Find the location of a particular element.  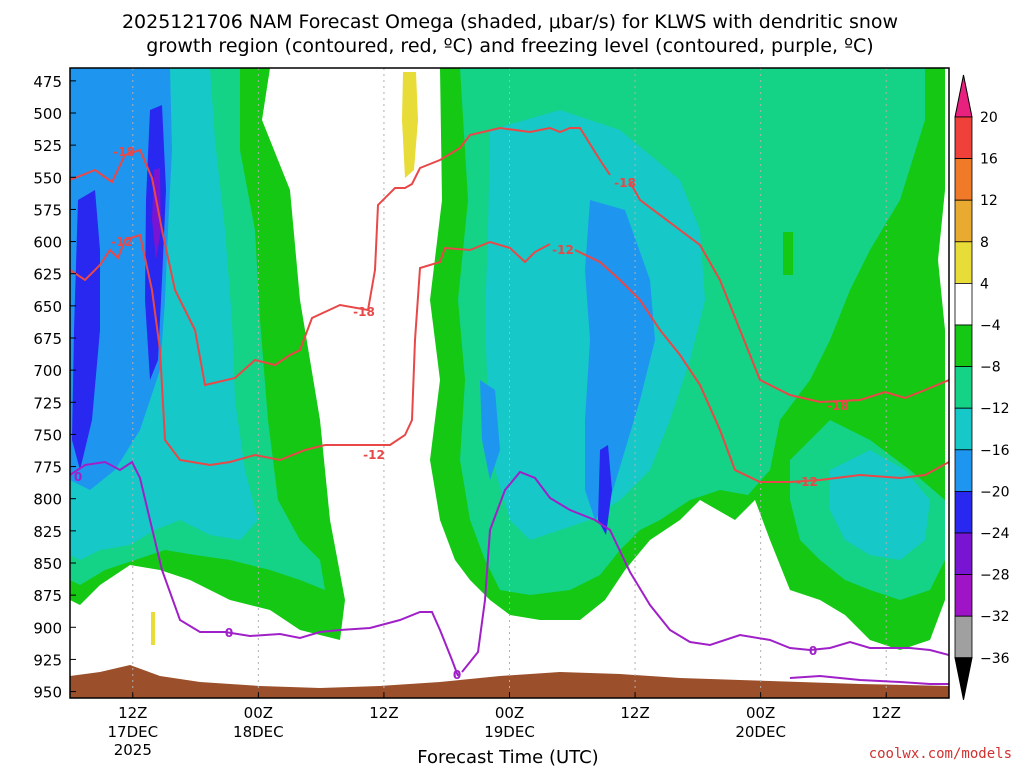

omega-region-yellow-spot is located at coordinates (153, 628).